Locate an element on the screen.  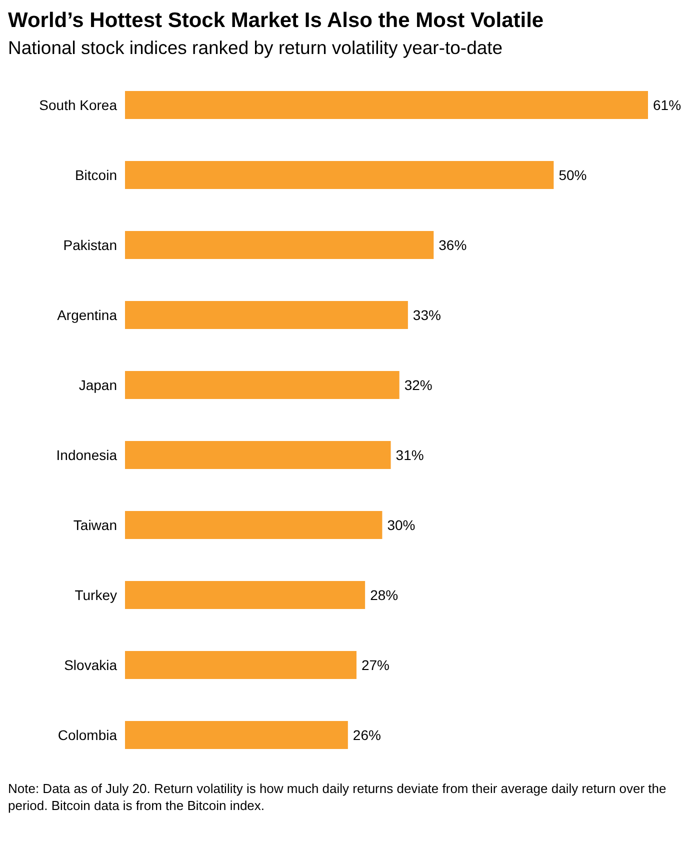
data-label: 50% is located at coordinates (572, 174).